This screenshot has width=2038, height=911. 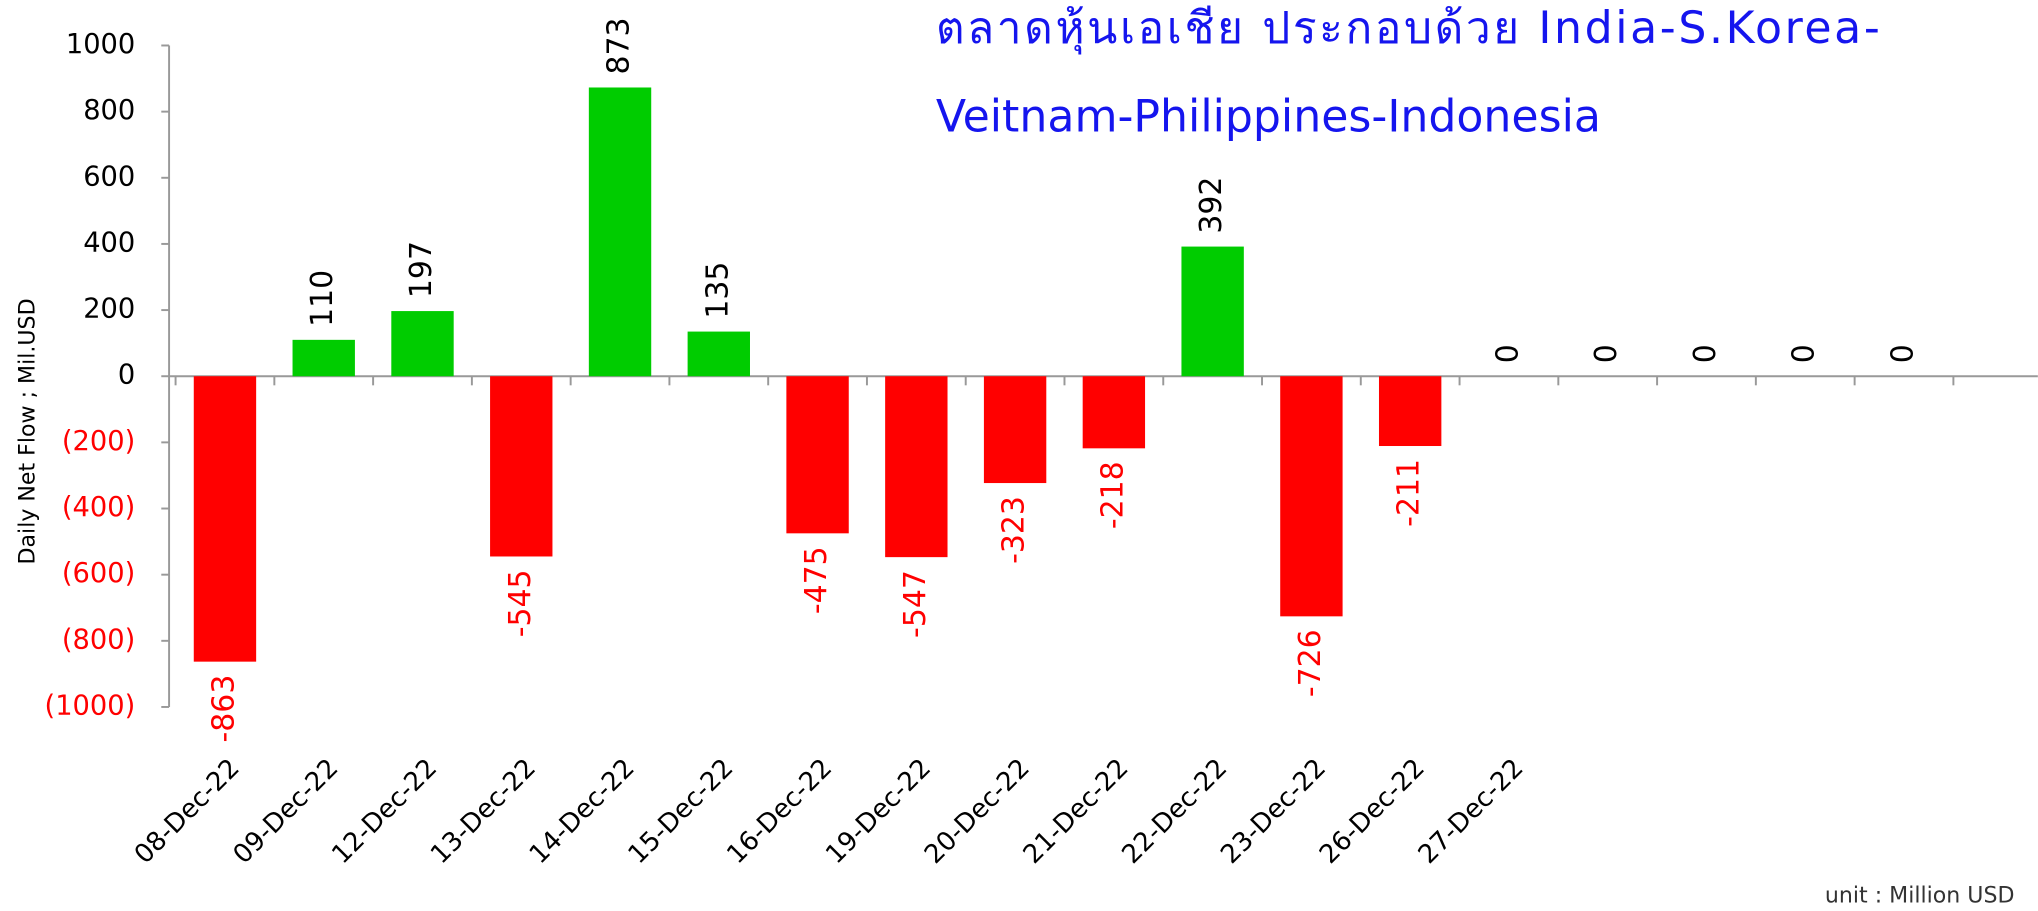 What do you see at coordinates (1014, 530) in the screenshot?
I see `value-label: -323` at bounding box center [1014, 530].